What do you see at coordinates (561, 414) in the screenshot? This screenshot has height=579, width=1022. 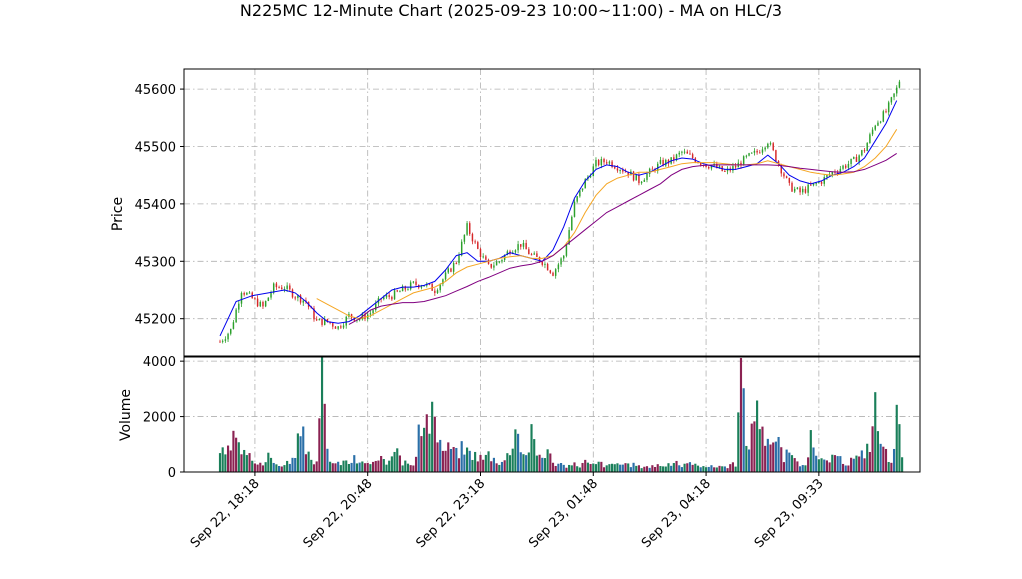 I see `volume-bars` at bounding box center [561, 414].